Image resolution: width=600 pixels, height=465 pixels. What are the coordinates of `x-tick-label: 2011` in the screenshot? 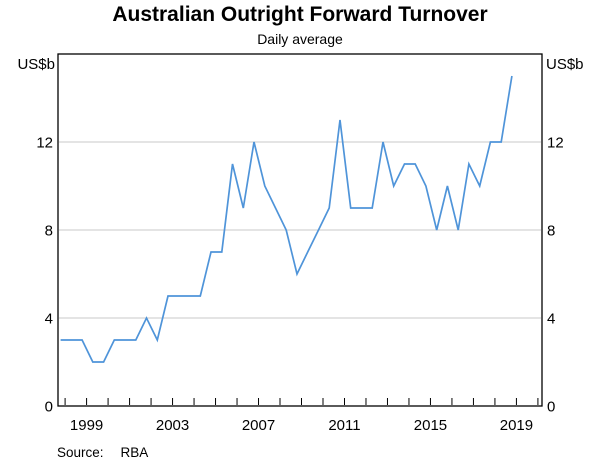 It's located at (344, 425).